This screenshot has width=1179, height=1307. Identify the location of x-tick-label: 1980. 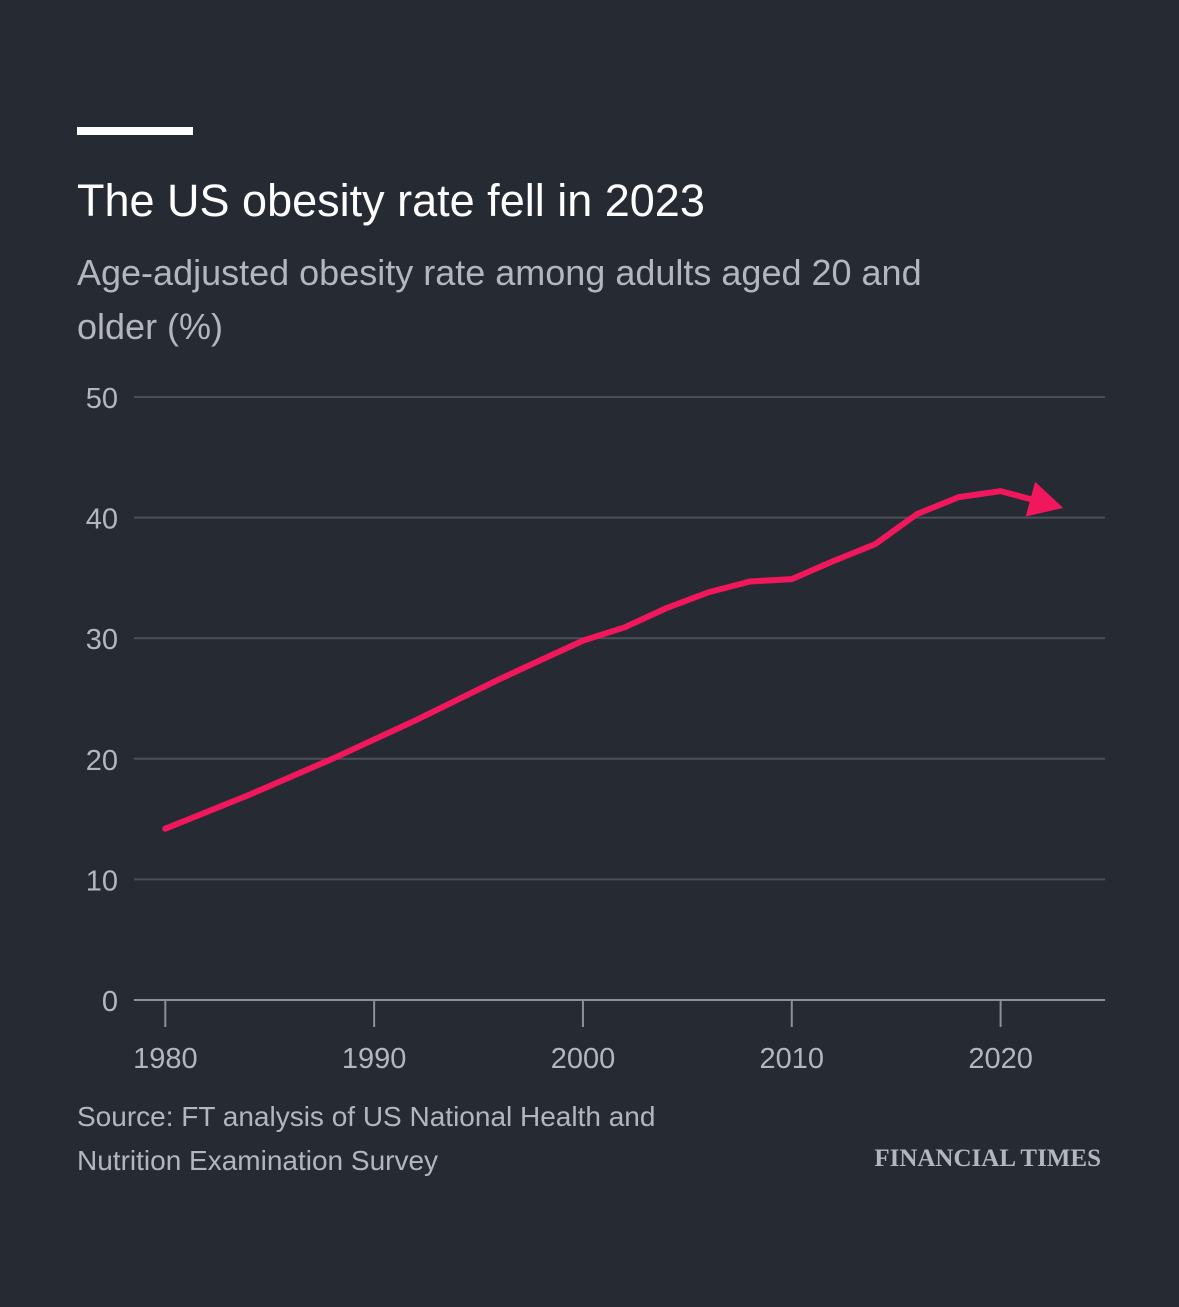
(165, 1059).